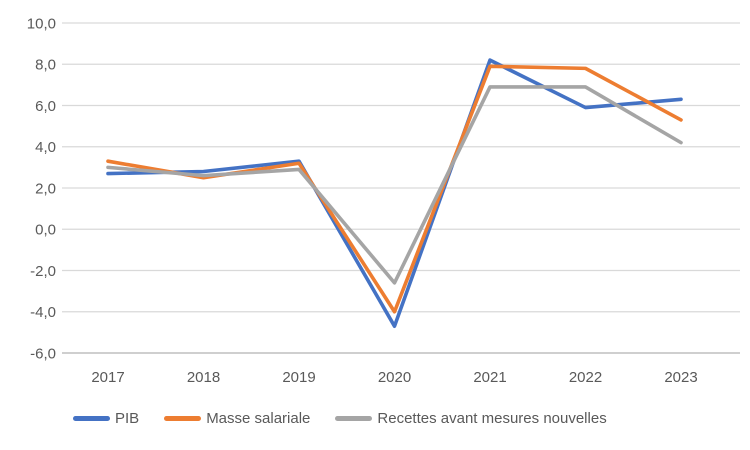  What do you see at coordinates (43, 353) in the screenshot?
I see `y-axis-tick-label: -6,0` at bounding box center [43, 353].